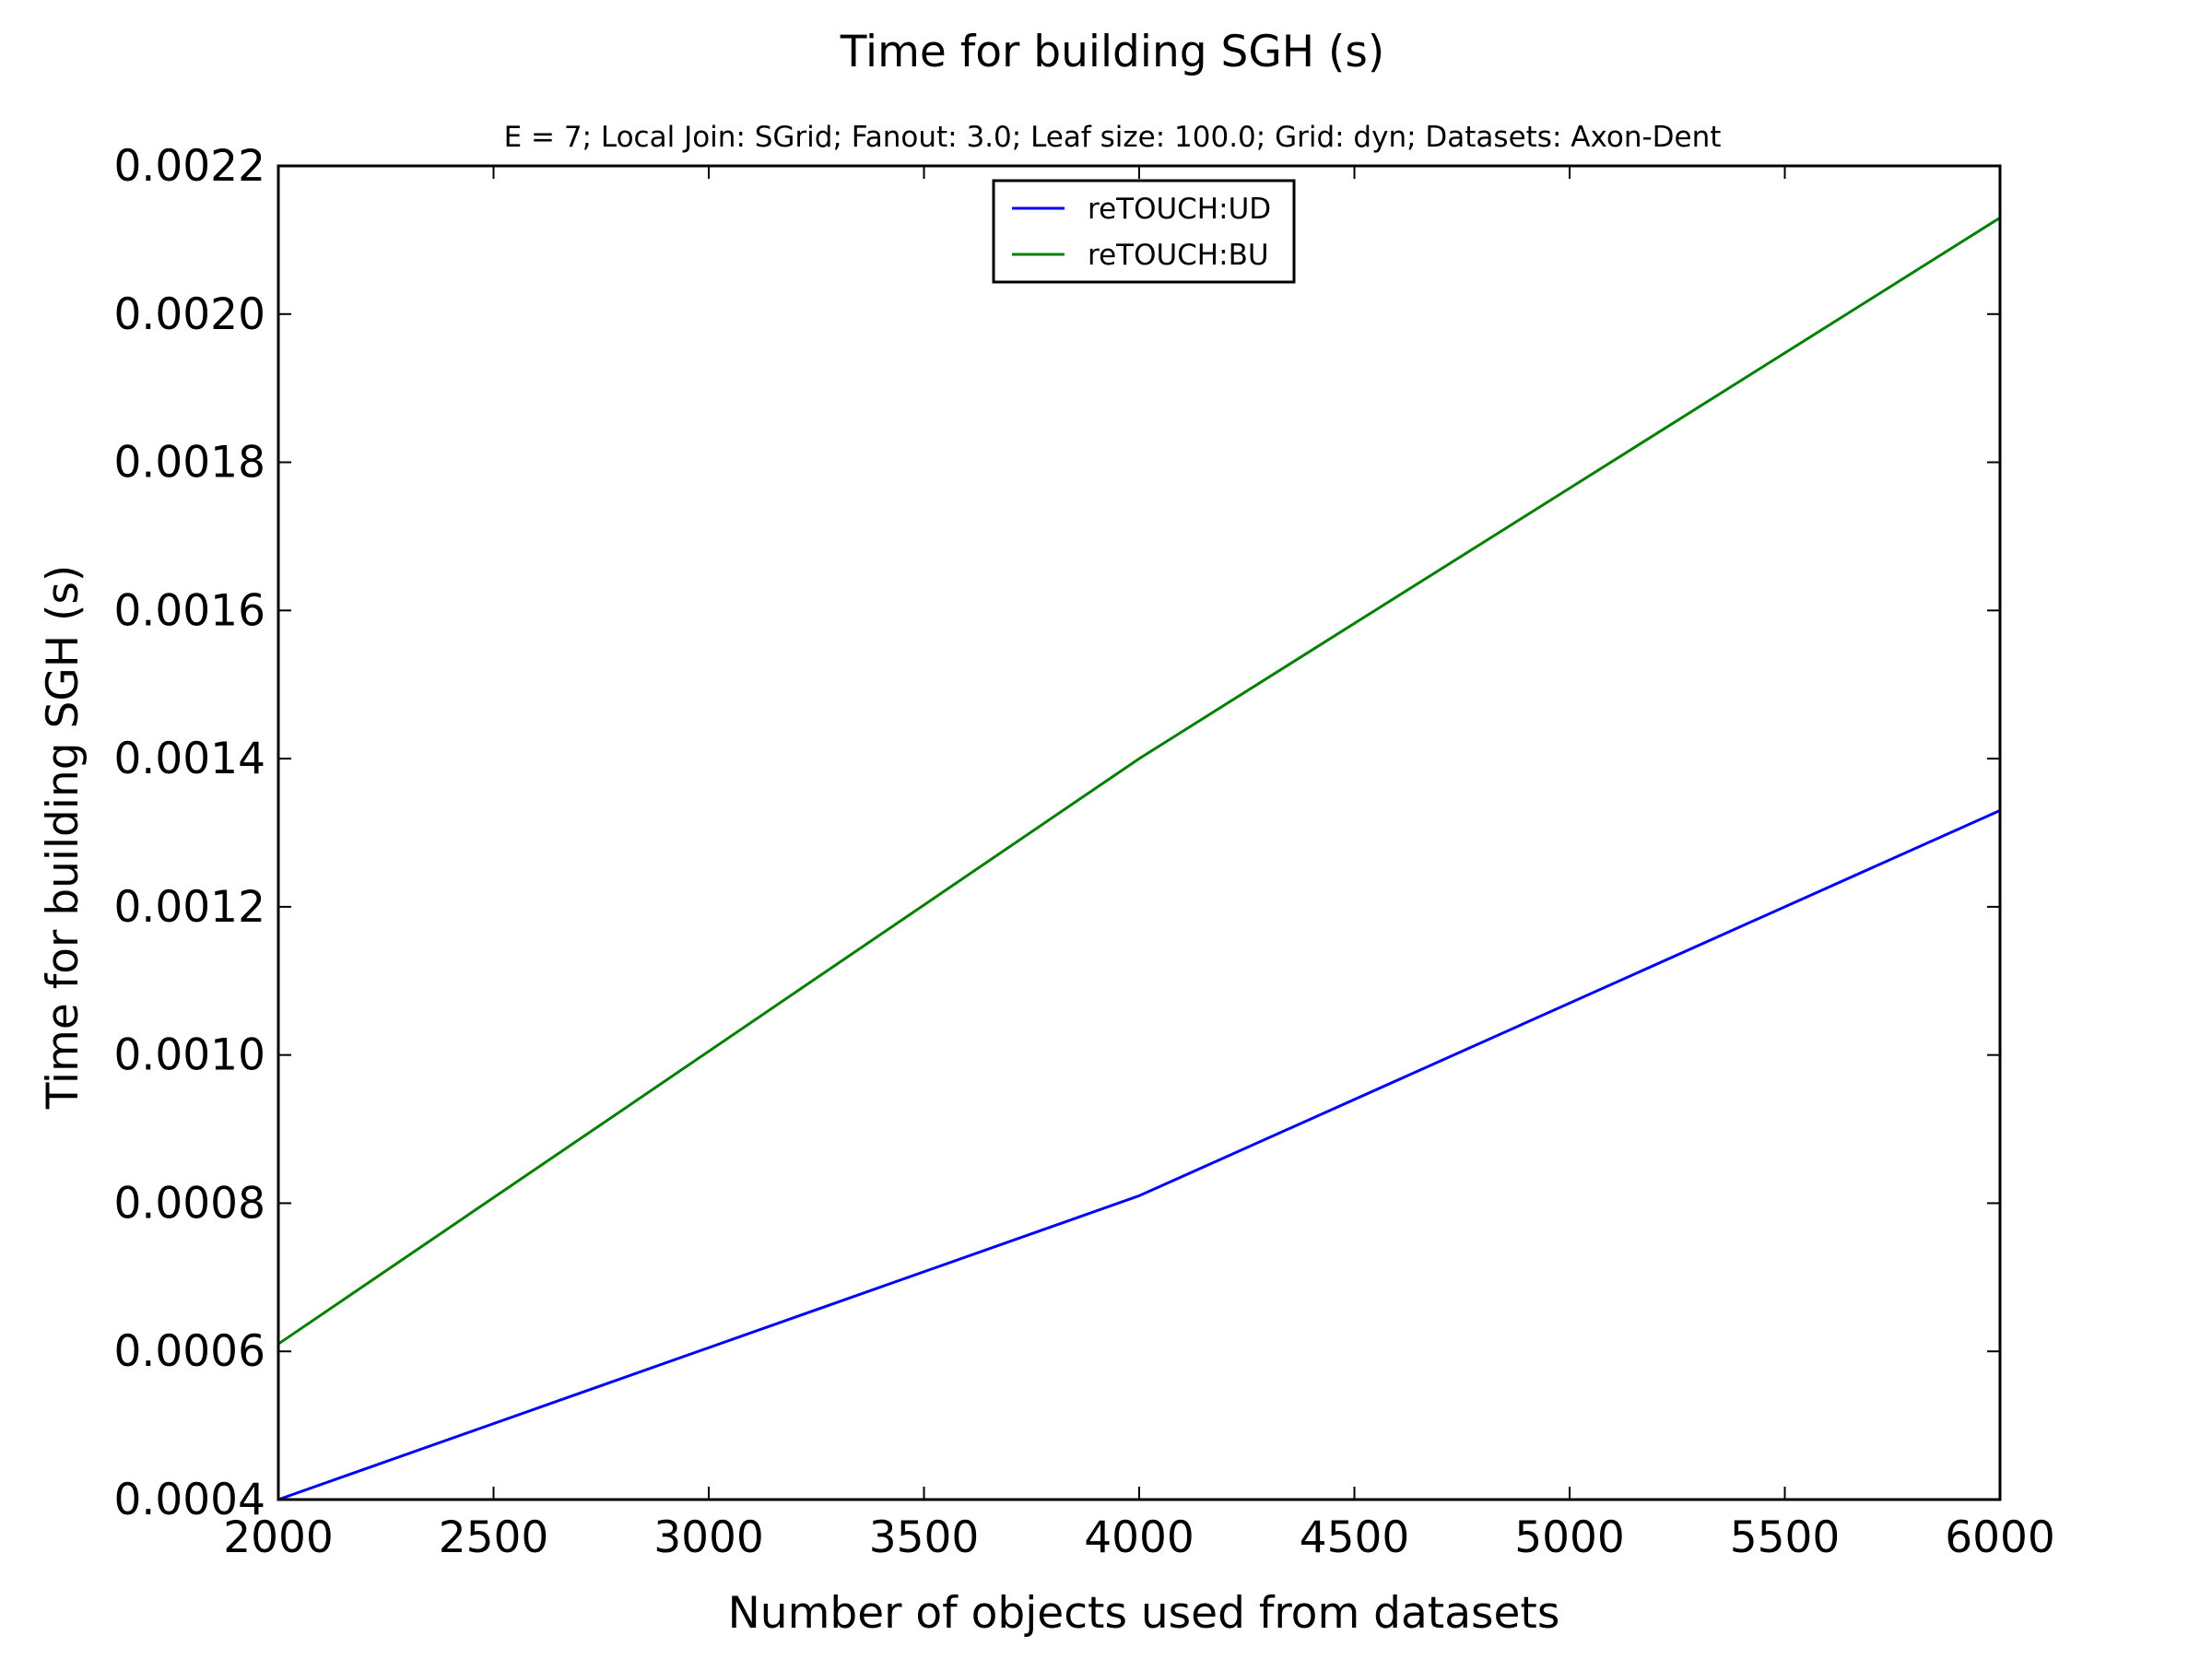 The height and width of the screenshot is (1659, 2212). I want to click on y-tick-label: 0.0004, so click(189, 1500).